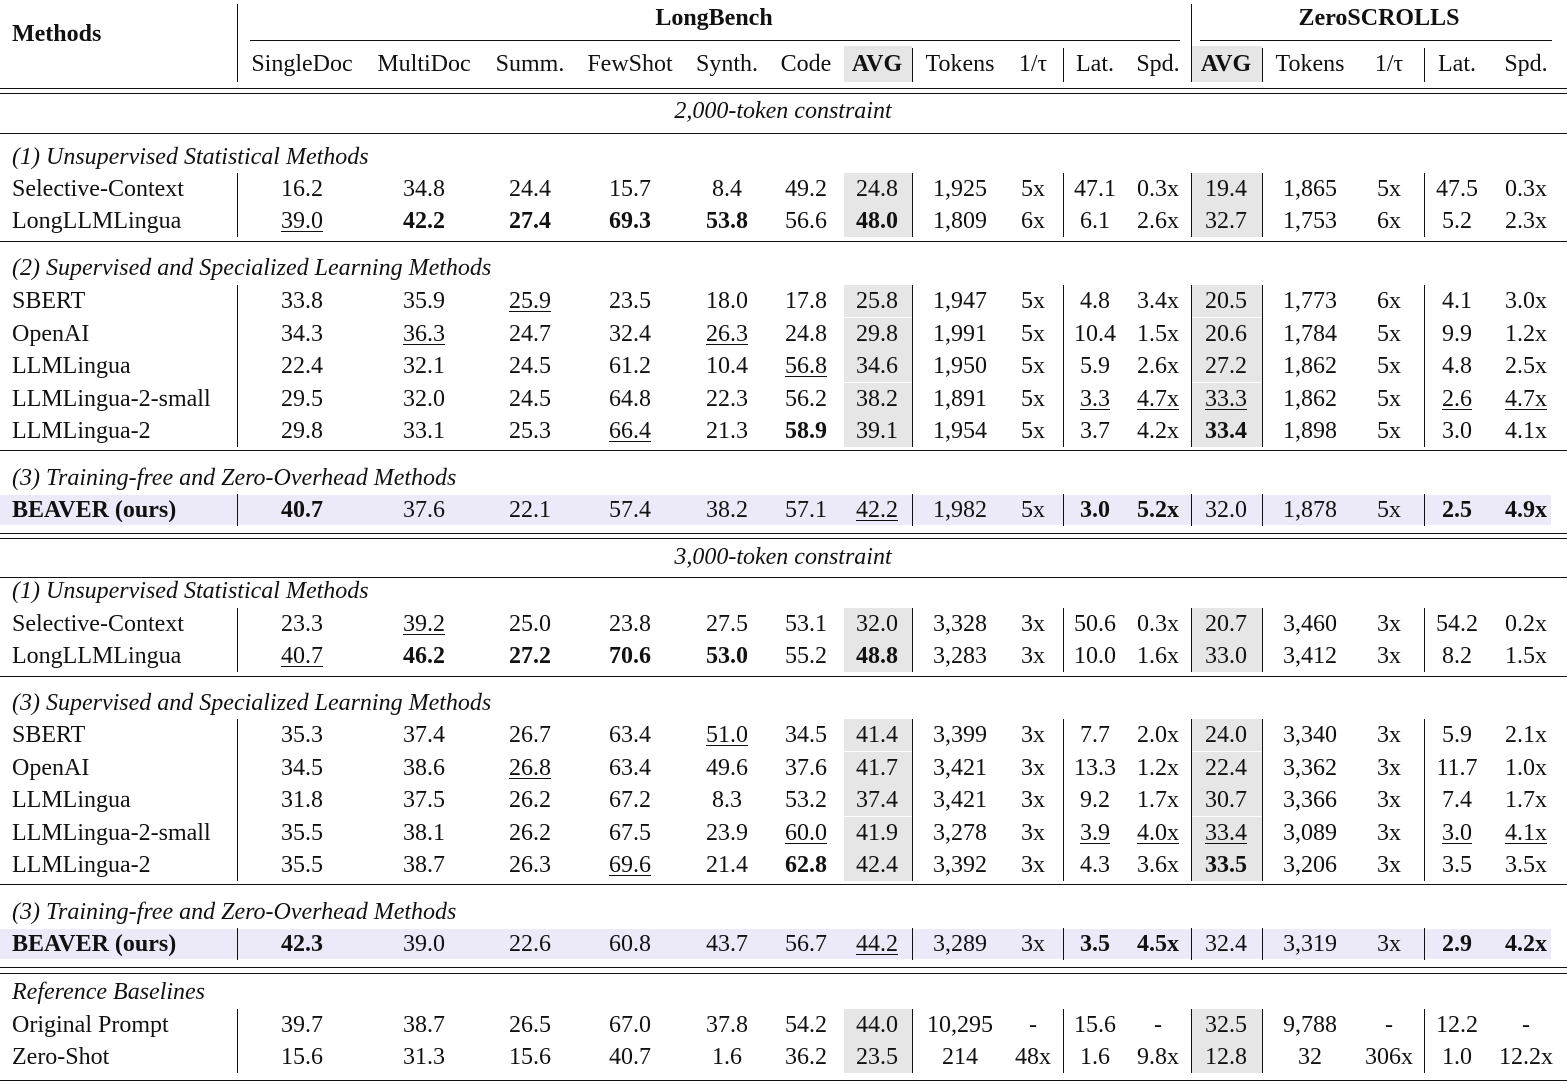 Image resolution: width=1567 pixels, height=1085 pixels. What do you see at coordinates (960, 510) in the screenshot?
I see `table-cell: 1,982` at bounding box center [960, 510].